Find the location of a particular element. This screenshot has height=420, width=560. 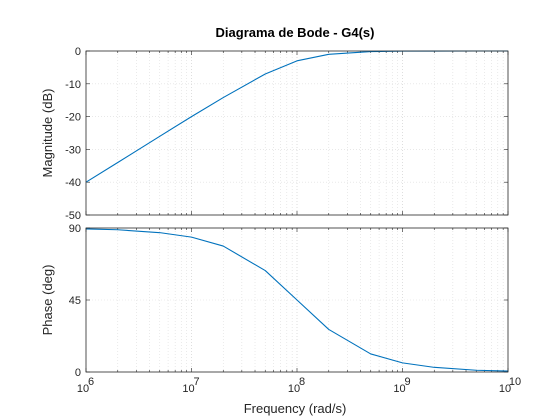

phase-y-tick-label: 0 is located at coordinates (78, 373).